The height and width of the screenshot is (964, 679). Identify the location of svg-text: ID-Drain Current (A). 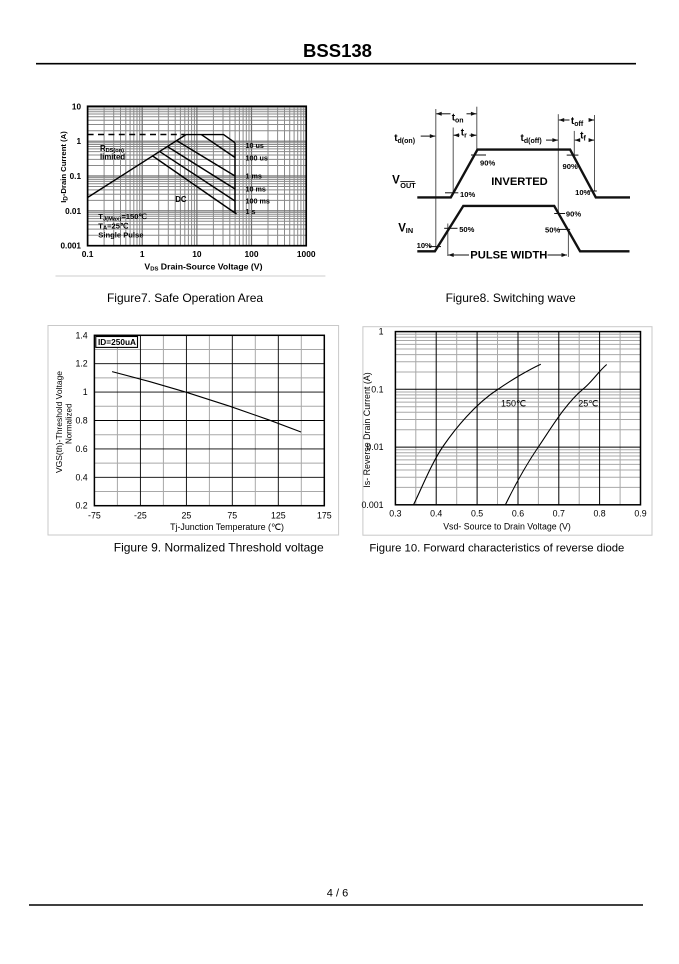
(64, 167).